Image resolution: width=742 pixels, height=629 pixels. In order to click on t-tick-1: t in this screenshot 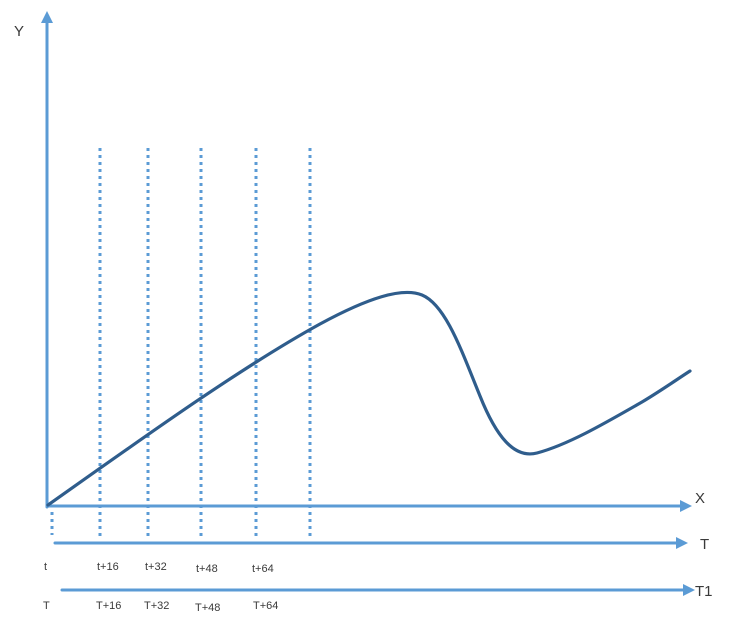, I will do `click(45, 567)`.